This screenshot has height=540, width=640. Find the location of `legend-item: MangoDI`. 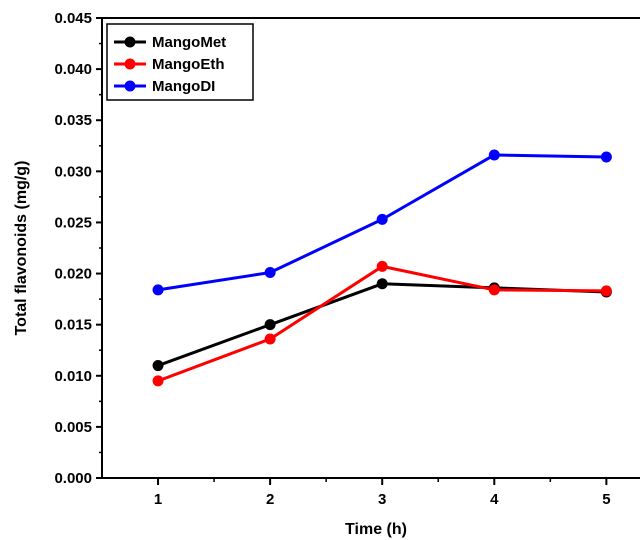

legend-item: MangoDI is located at coordinates (164, 86).